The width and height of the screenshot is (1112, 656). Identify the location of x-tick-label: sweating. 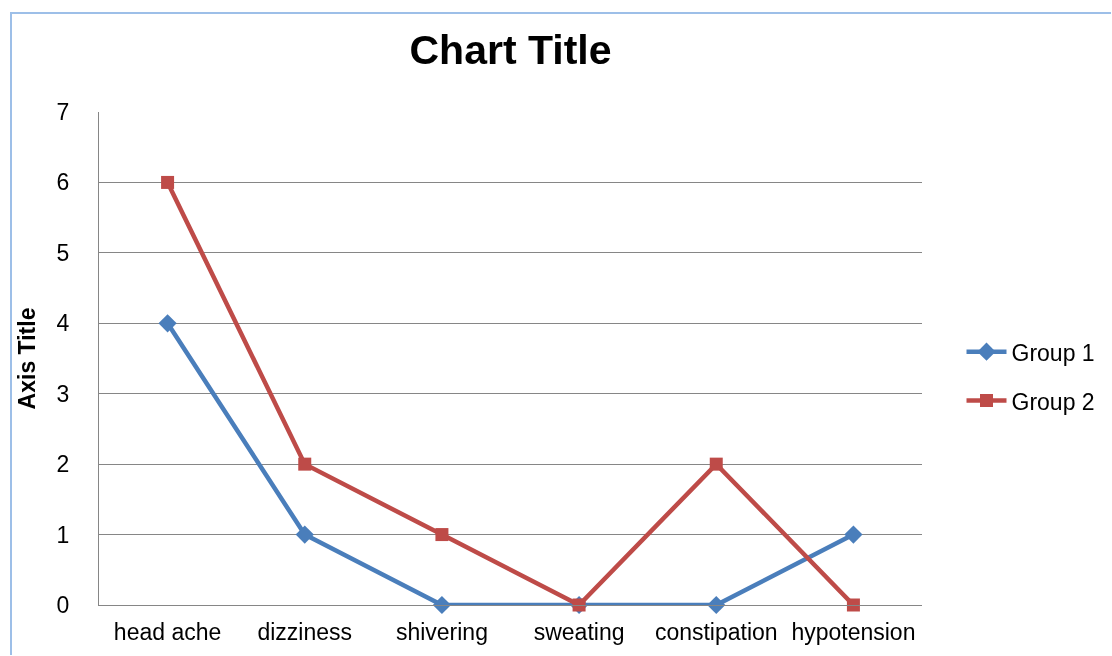
(579, 631).